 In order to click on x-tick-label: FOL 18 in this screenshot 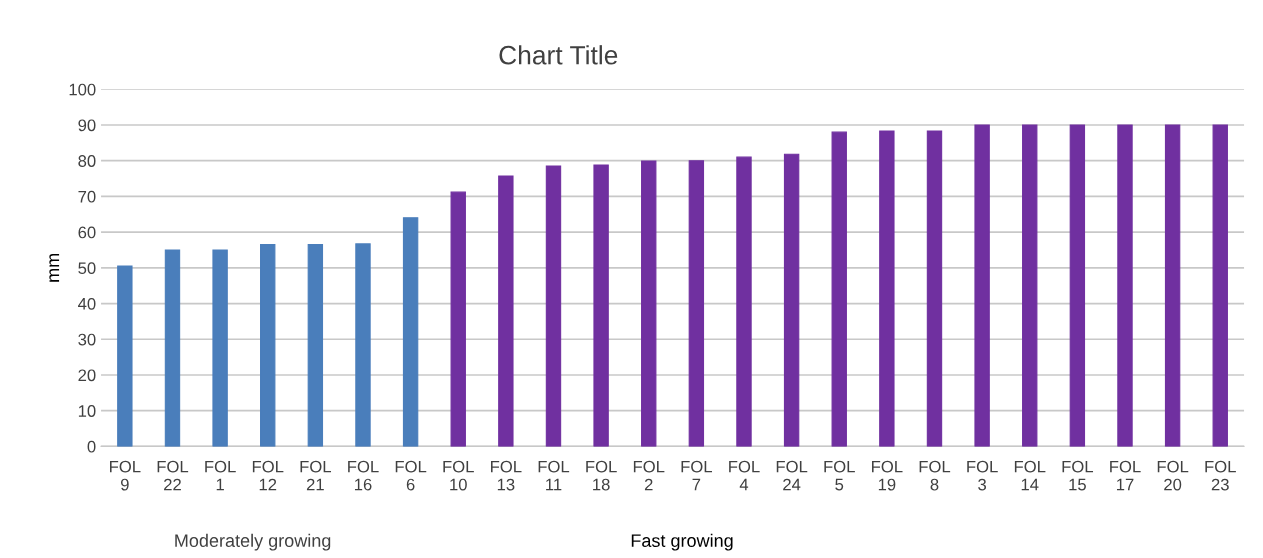, I will do `click(601, 475)`.